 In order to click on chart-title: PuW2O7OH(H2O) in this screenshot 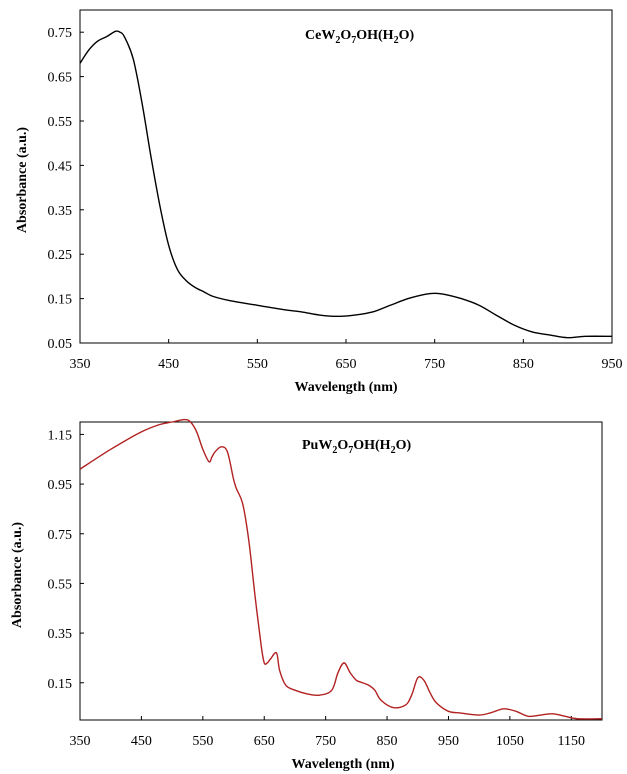, I will do `click(356, 447)`.